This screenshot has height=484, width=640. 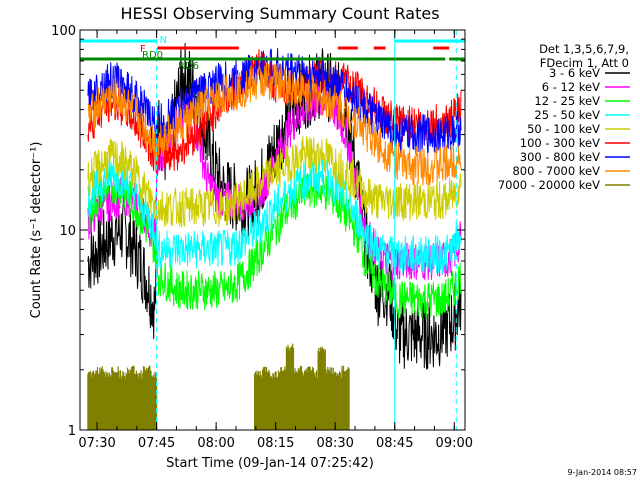 I want to click on legend-entry-label-3: 12 - 25 keV, so click(x=567, y=101).